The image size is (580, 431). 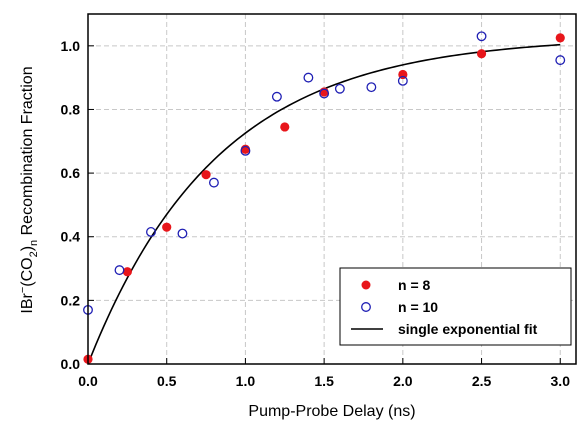 I want to click on x-tick-label: 2.5, so click(x=482, y=381).